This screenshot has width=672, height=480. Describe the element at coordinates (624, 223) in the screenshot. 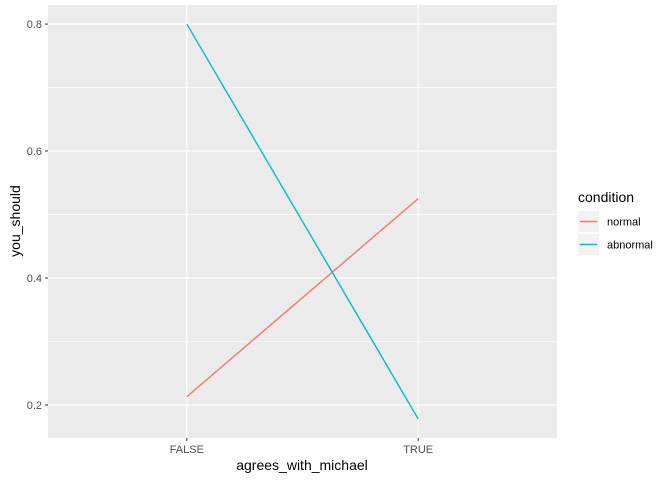

I see `legend-label: normal` at that location.